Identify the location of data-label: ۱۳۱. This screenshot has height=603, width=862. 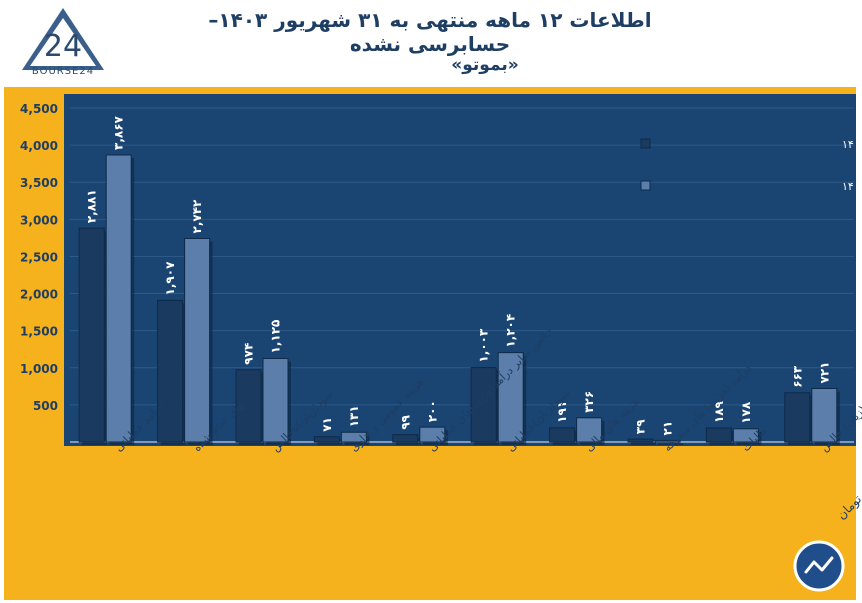
(354, 416).